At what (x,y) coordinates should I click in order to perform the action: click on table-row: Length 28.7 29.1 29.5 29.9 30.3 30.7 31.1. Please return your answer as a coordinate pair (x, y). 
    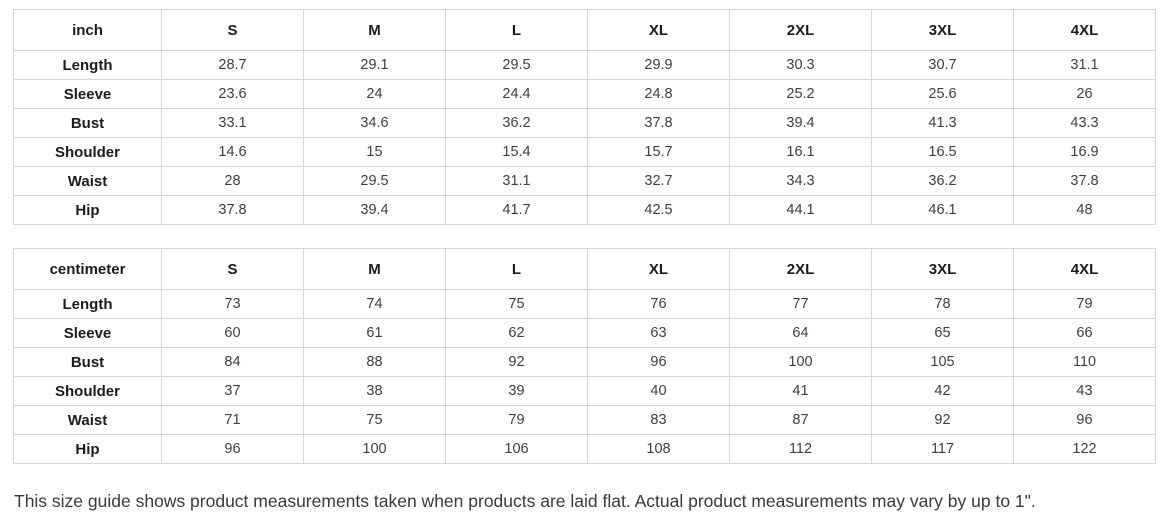
    Looking at the image, I should click on (584, 65).